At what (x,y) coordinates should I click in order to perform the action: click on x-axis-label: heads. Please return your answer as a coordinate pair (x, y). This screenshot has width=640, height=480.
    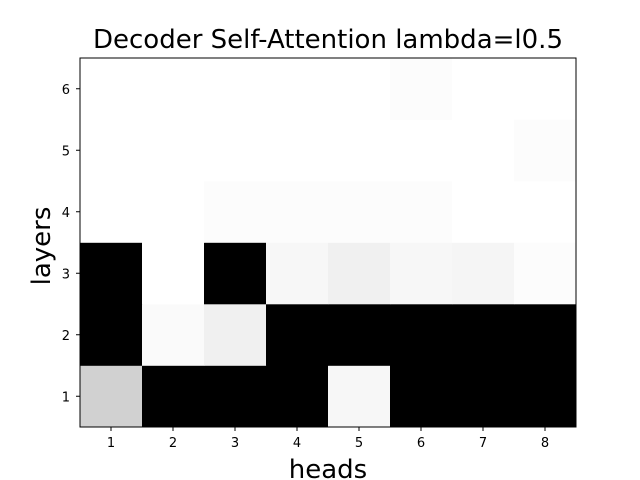
    Looking at the image, I should click on (328, 467).